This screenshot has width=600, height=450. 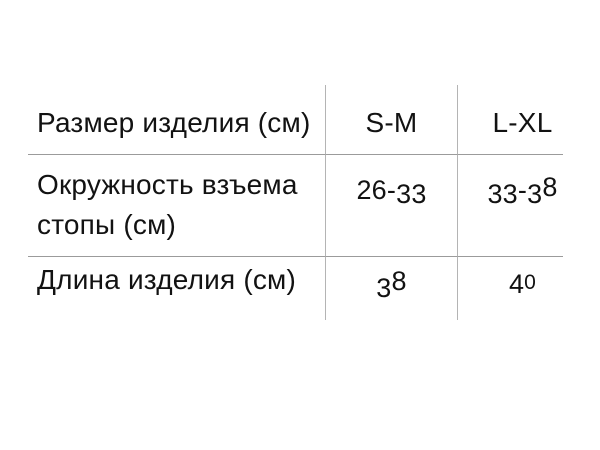 I want to click on row-label-product-length: Длина изделия (см), so click(x=167, y=279).